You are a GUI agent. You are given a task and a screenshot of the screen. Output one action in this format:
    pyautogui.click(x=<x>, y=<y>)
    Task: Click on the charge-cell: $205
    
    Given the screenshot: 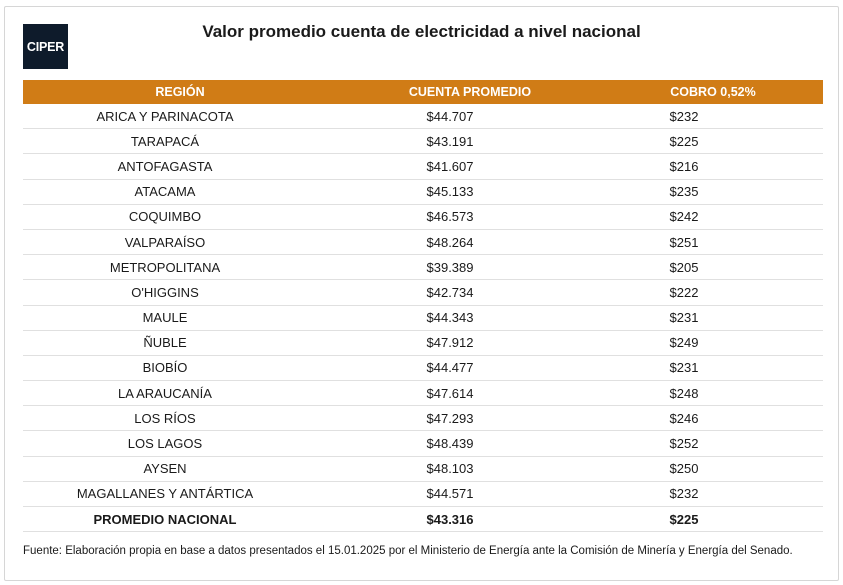 What is the action you would take?
    pyautogui.click(x=713, y=267)
    